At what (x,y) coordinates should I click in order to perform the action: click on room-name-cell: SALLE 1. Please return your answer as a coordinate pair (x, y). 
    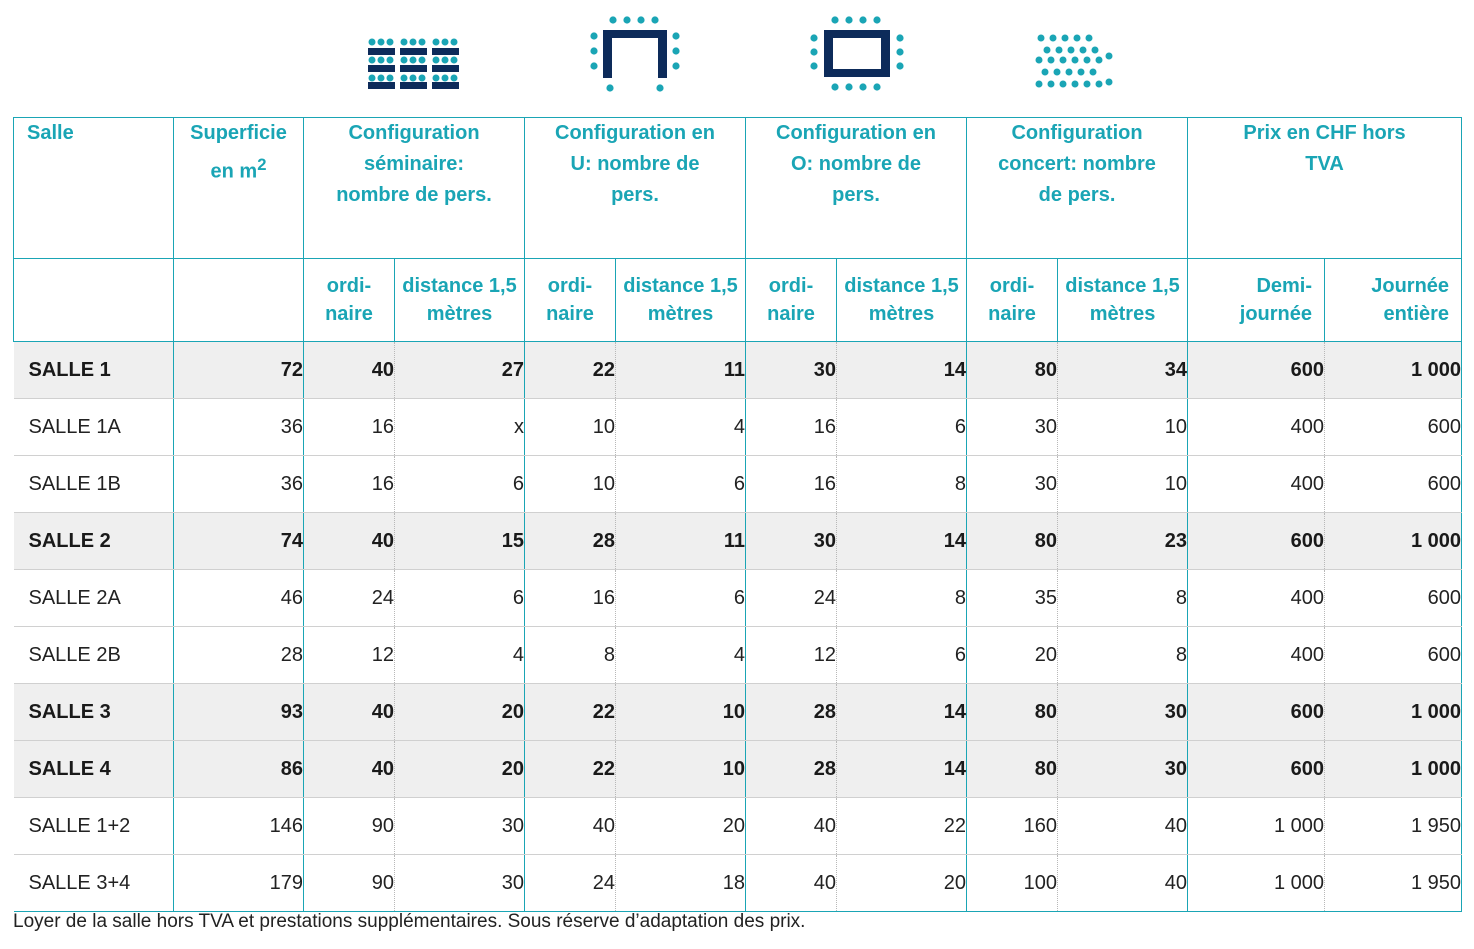
    Looking at the image, I should click on (93, 370).